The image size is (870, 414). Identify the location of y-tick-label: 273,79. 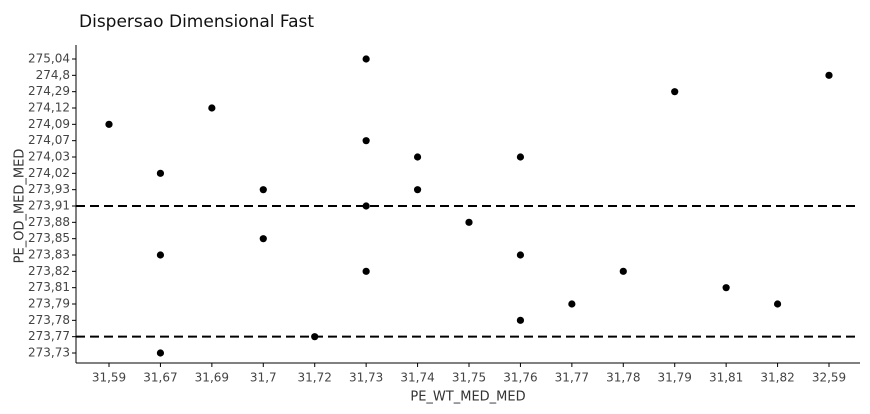
(49, 304).